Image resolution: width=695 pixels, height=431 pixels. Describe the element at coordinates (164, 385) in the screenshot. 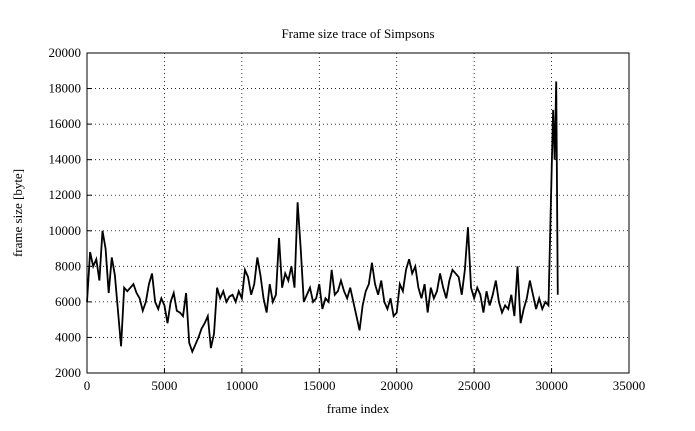

I see `x-tick-label: 5000` at that location.